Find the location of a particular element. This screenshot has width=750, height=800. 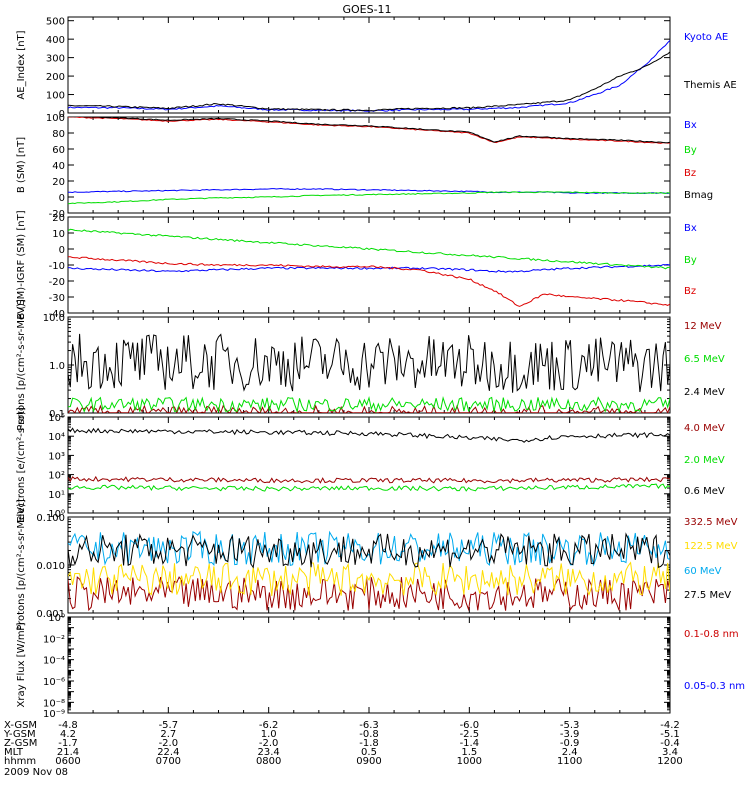

ephemeris-value: -5.7 is located at coordinates (169, 725).